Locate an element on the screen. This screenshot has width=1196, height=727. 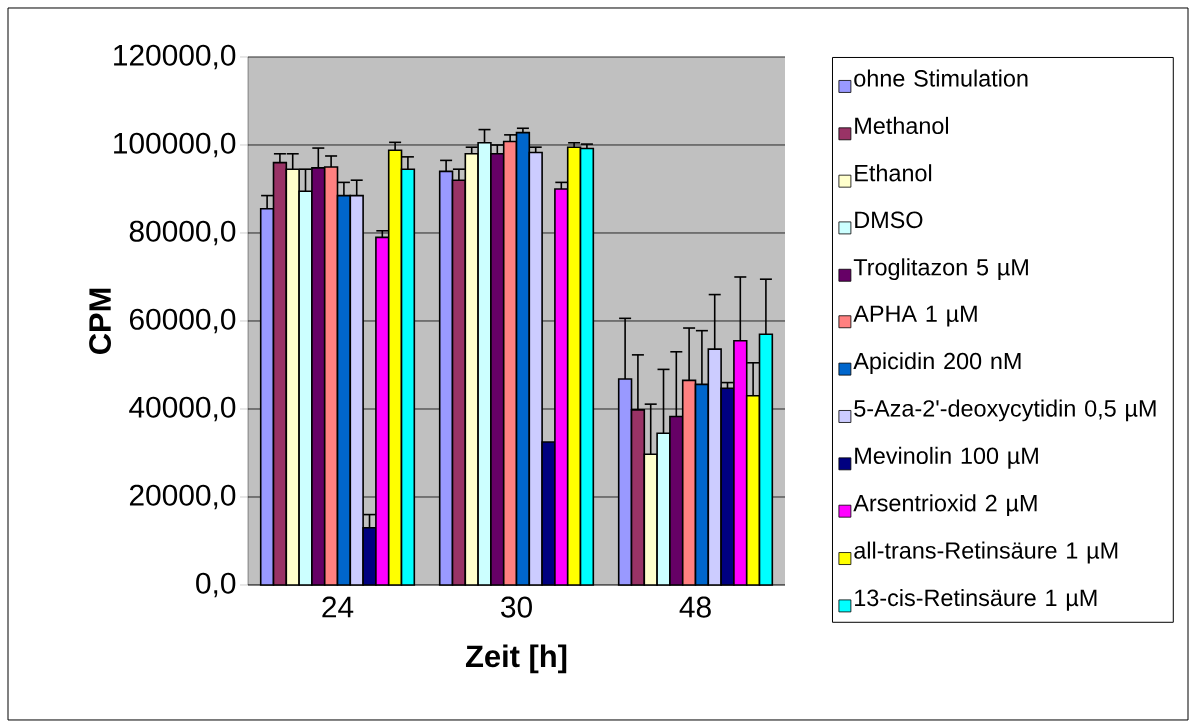
legend-label: 5-Aza-2'-deoxycytidin 0,5 µM is located at coordinates (1005, 410).